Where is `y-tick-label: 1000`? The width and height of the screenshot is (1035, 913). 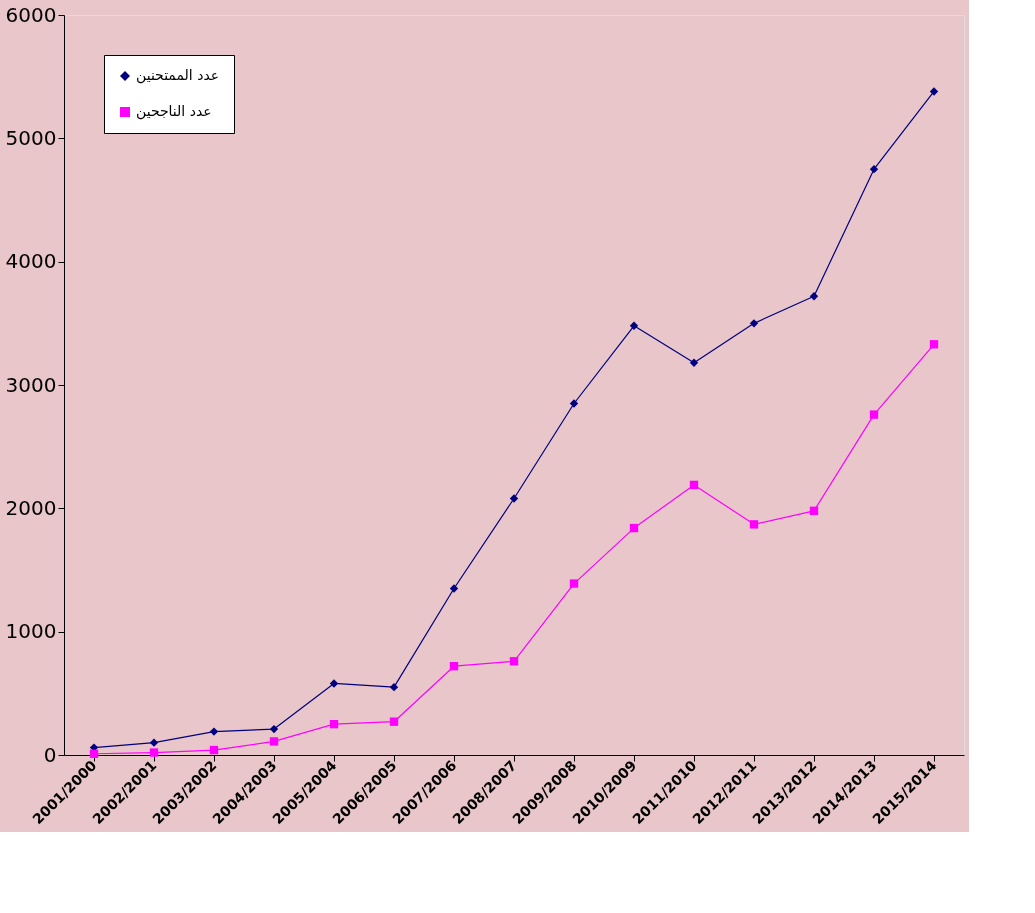
y-tick-label: 1000 is located at coordinates (31, 631).